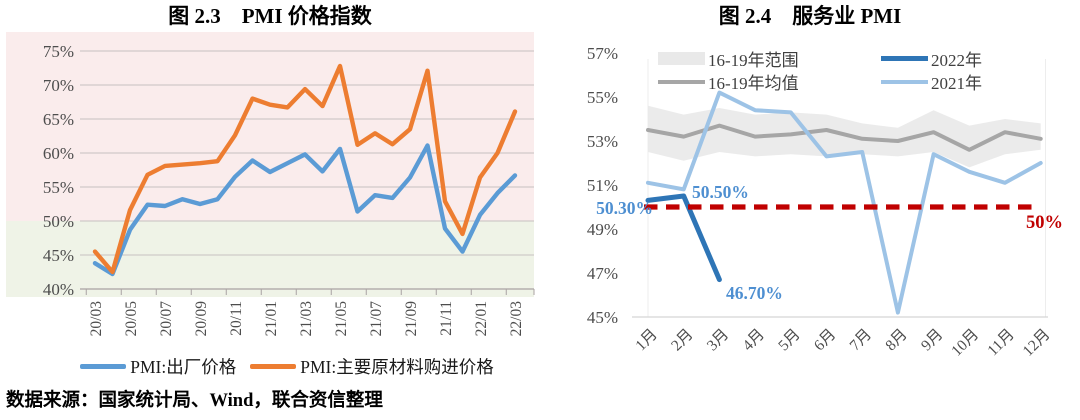 The height and width of the screenshot is (420, 1080). What do you see at coordinates (842, 343) in the screenshot?
I see `x-axis-labels: 1月 2月 3月 4月 5月 6月 7月 8月 9月 10月 11月 12月` at bounding box center [842, 343].